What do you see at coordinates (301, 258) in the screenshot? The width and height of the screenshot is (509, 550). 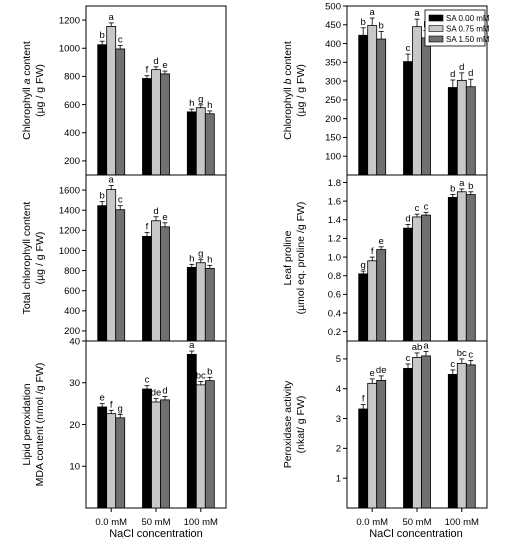 I see `y-axis-title-line-2: (µmol eq. proline /g FW)` at bounding box center [301, 258].